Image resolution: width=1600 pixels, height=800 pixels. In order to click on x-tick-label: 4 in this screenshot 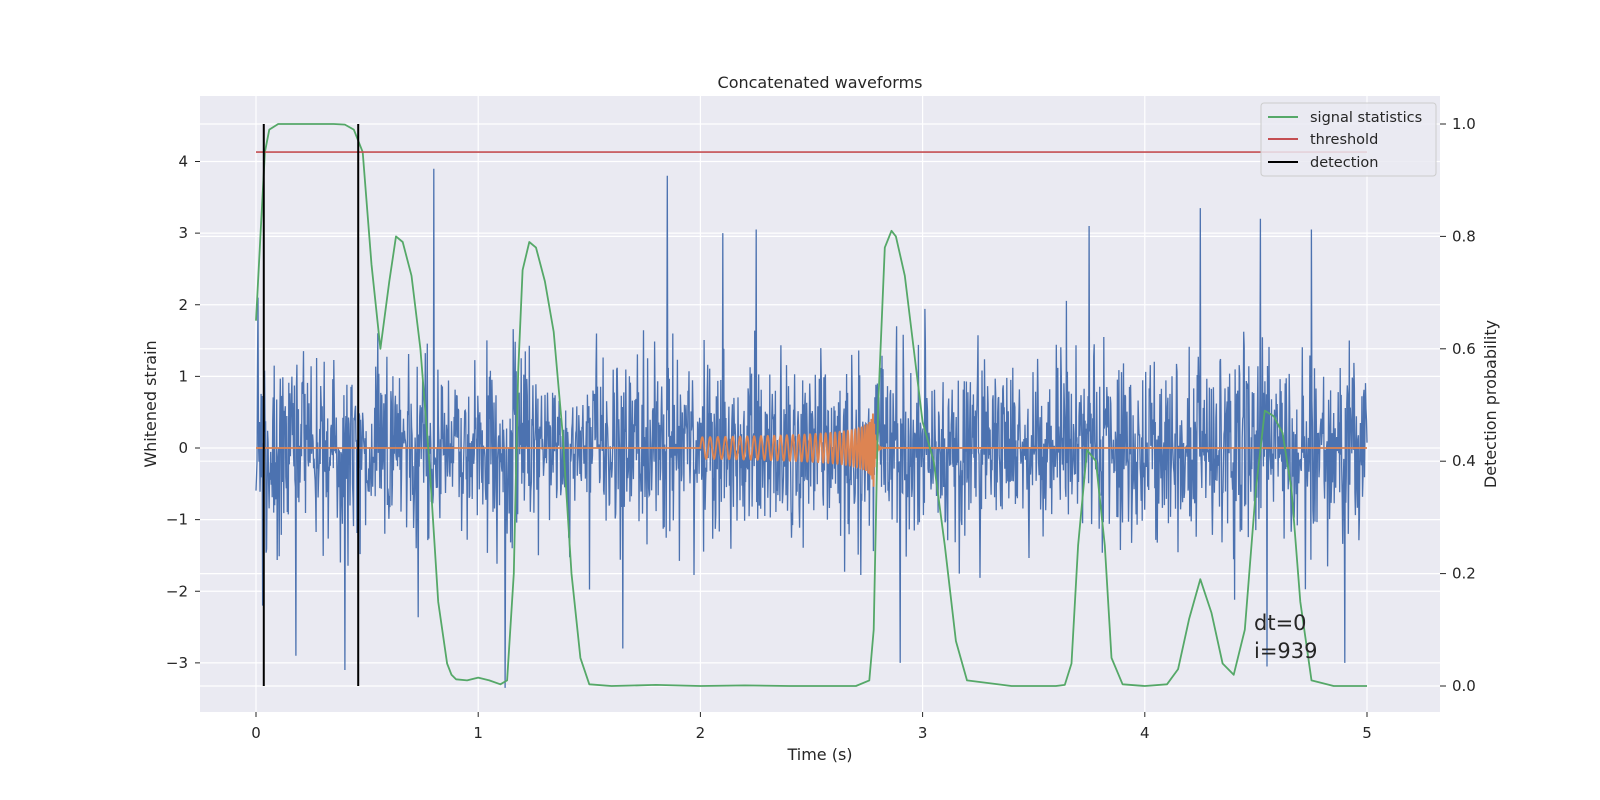, I will do `click(1145, 733)`.